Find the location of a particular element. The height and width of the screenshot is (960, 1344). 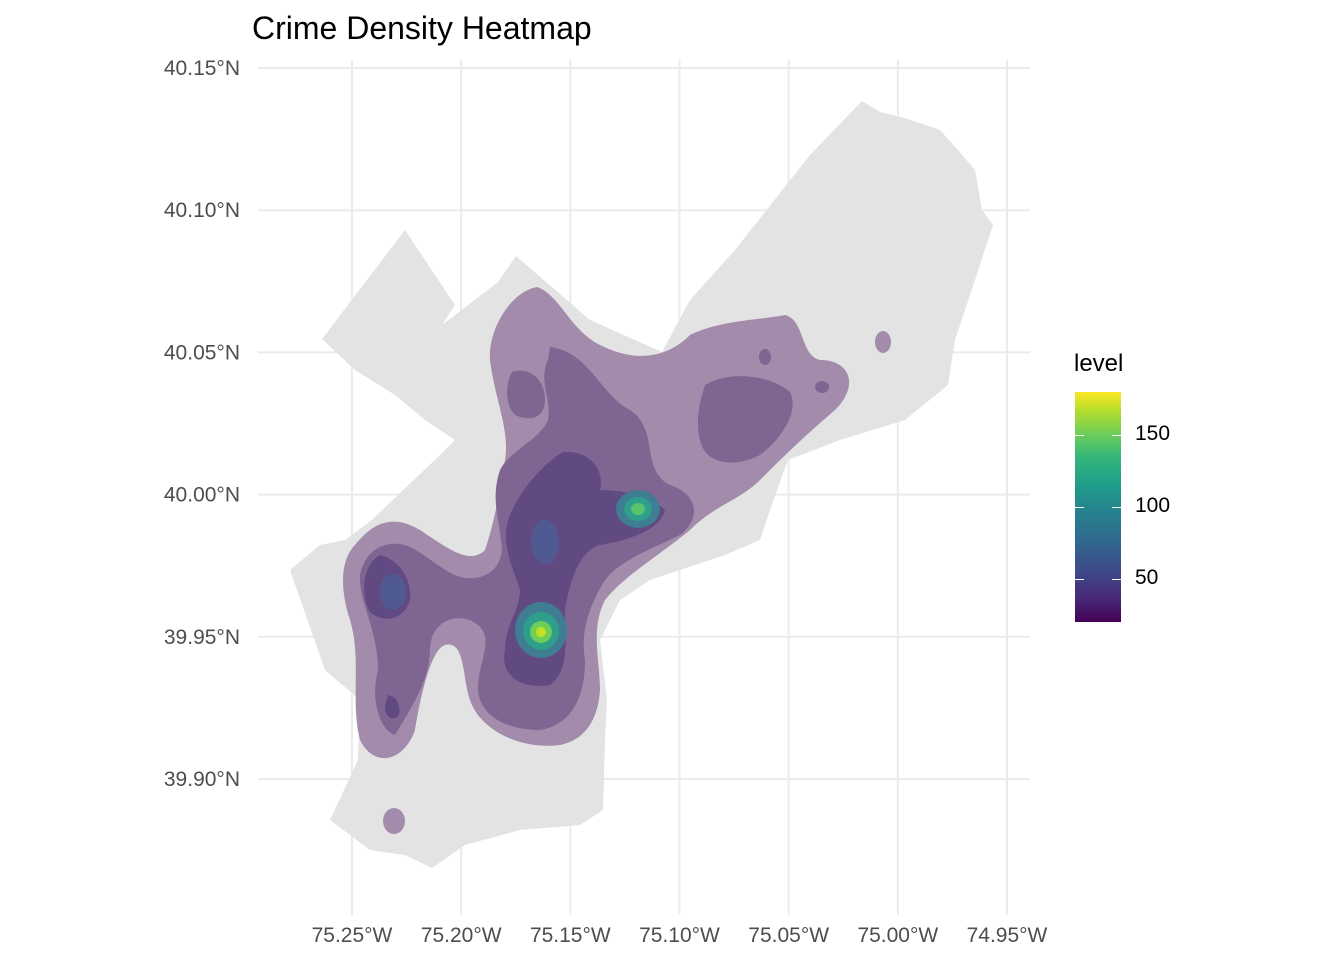

chart-title: Crime Density Heatmap is located at coordinates (422, 28).